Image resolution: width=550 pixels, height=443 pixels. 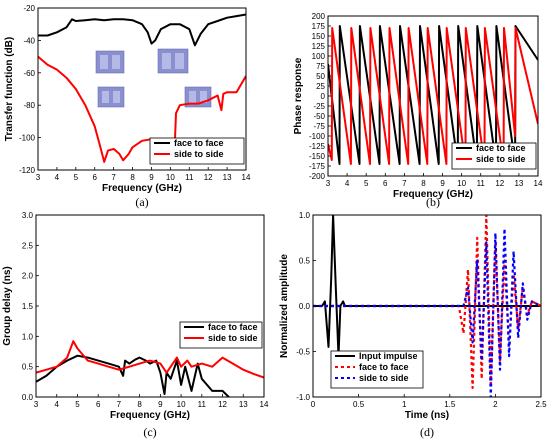 What do you see at coordinates (541, 404) in the screenshot?
I see `x-tick-label: 2.5` at bounding box center [541, 404].